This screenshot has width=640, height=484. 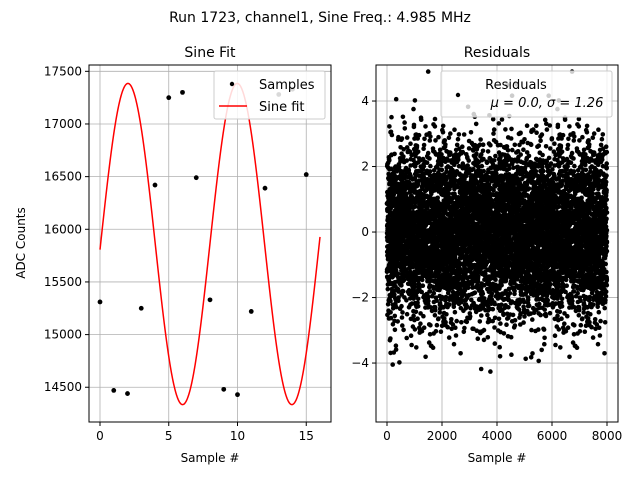 What do you see at coordinates (21, 243) in the screenshot?
I see `sine-fit-y-label: ADC Counts` at bounding box center [21, 243].